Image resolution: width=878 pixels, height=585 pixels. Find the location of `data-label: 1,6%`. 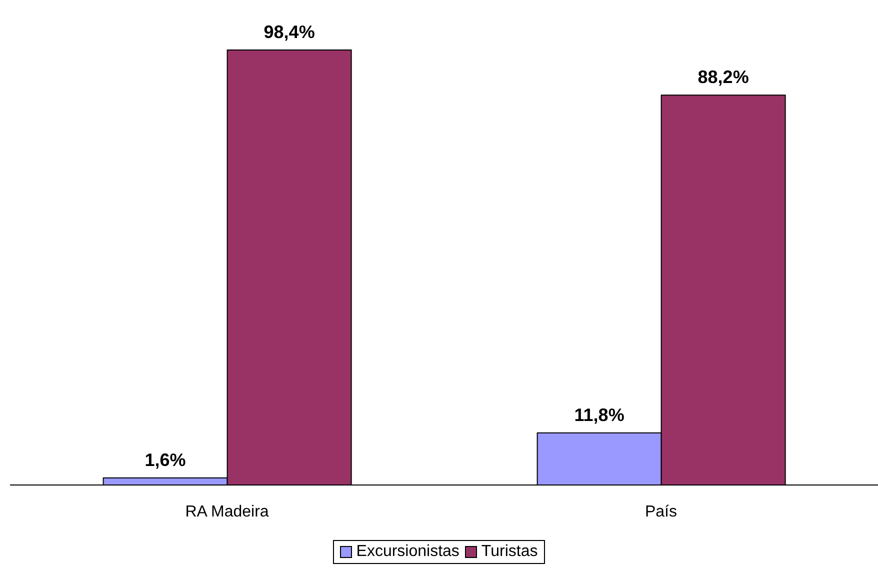

data-label: 1,6% is located at coordinates (165, 460).